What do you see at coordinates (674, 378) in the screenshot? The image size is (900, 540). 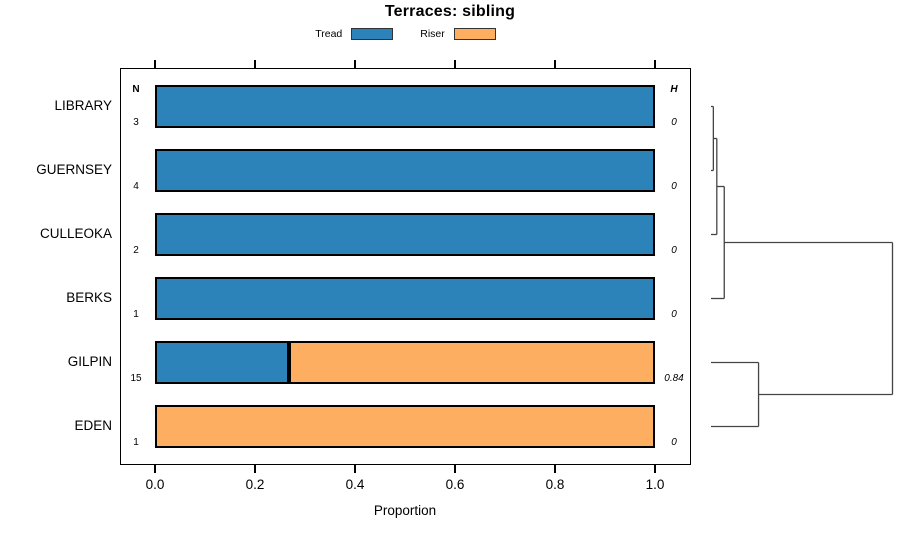 I see `h-value: 0.84` at bounding box center [674, 378].